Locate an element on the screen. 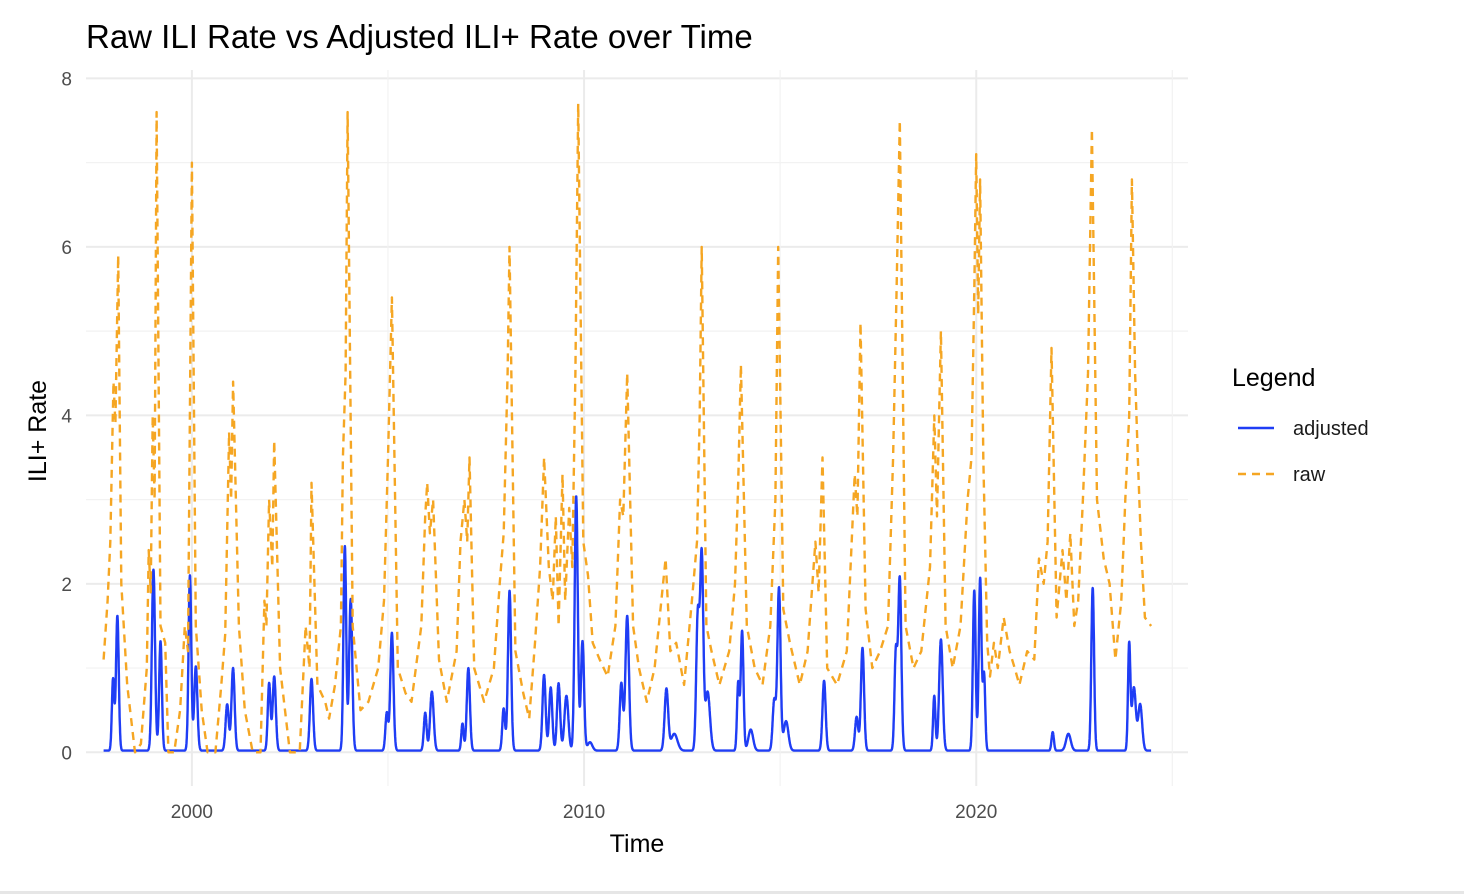  legend: Legend adjusted raw is located at coordinates (1300, 425).